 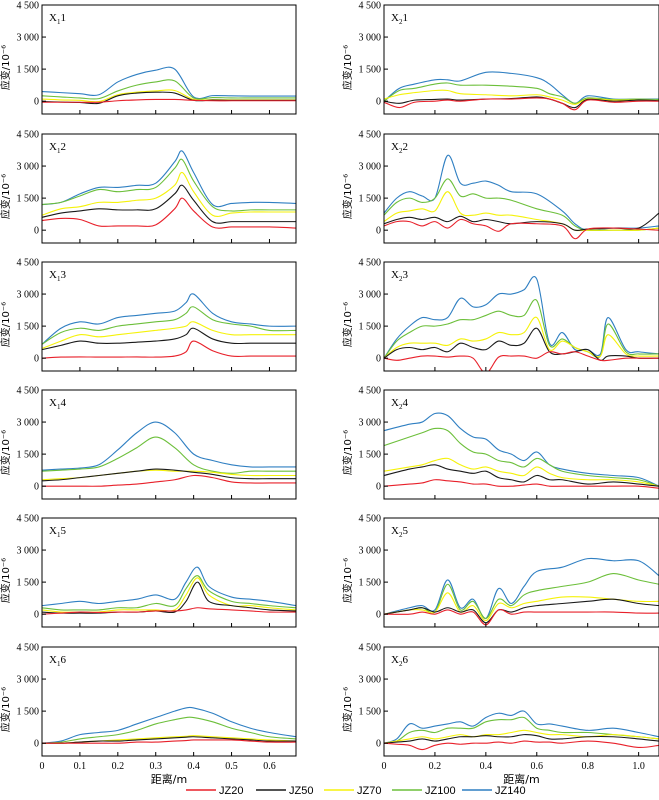 I want to click on panel-x2-3: 0 1 500 3 000 4 500 应变/10⁻⁶ X23, so click(x=500, y=315).